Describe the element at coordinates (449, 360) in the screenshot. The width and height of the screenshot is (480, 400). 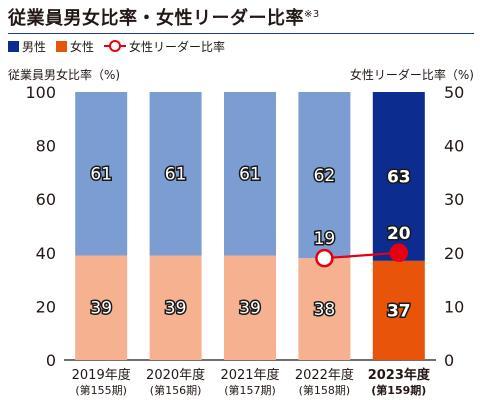
I see `y-right-tick-label: 0` at that location.